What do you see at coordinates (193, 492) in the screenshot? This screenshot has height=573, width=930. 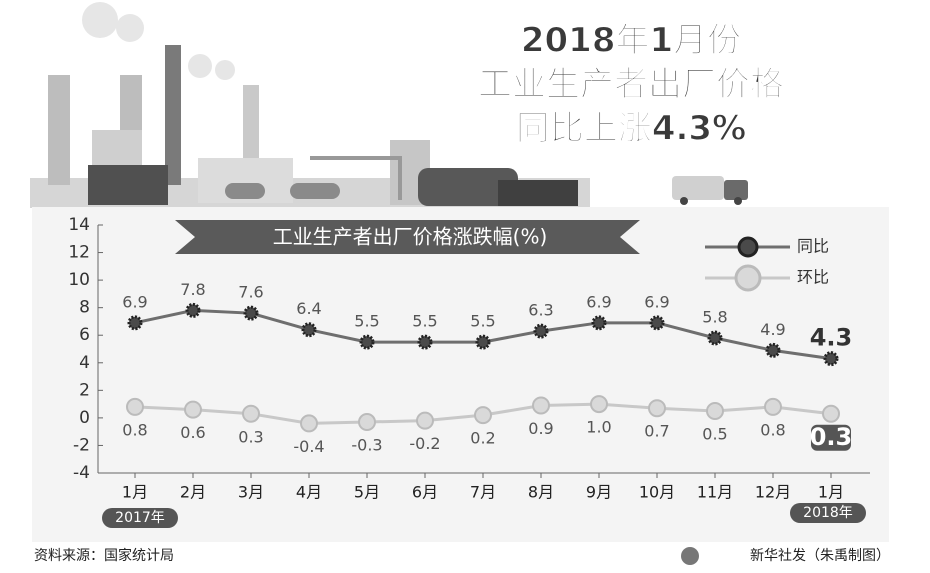 I see `x-tick-label: 2月` at bounding box center [193, 492].